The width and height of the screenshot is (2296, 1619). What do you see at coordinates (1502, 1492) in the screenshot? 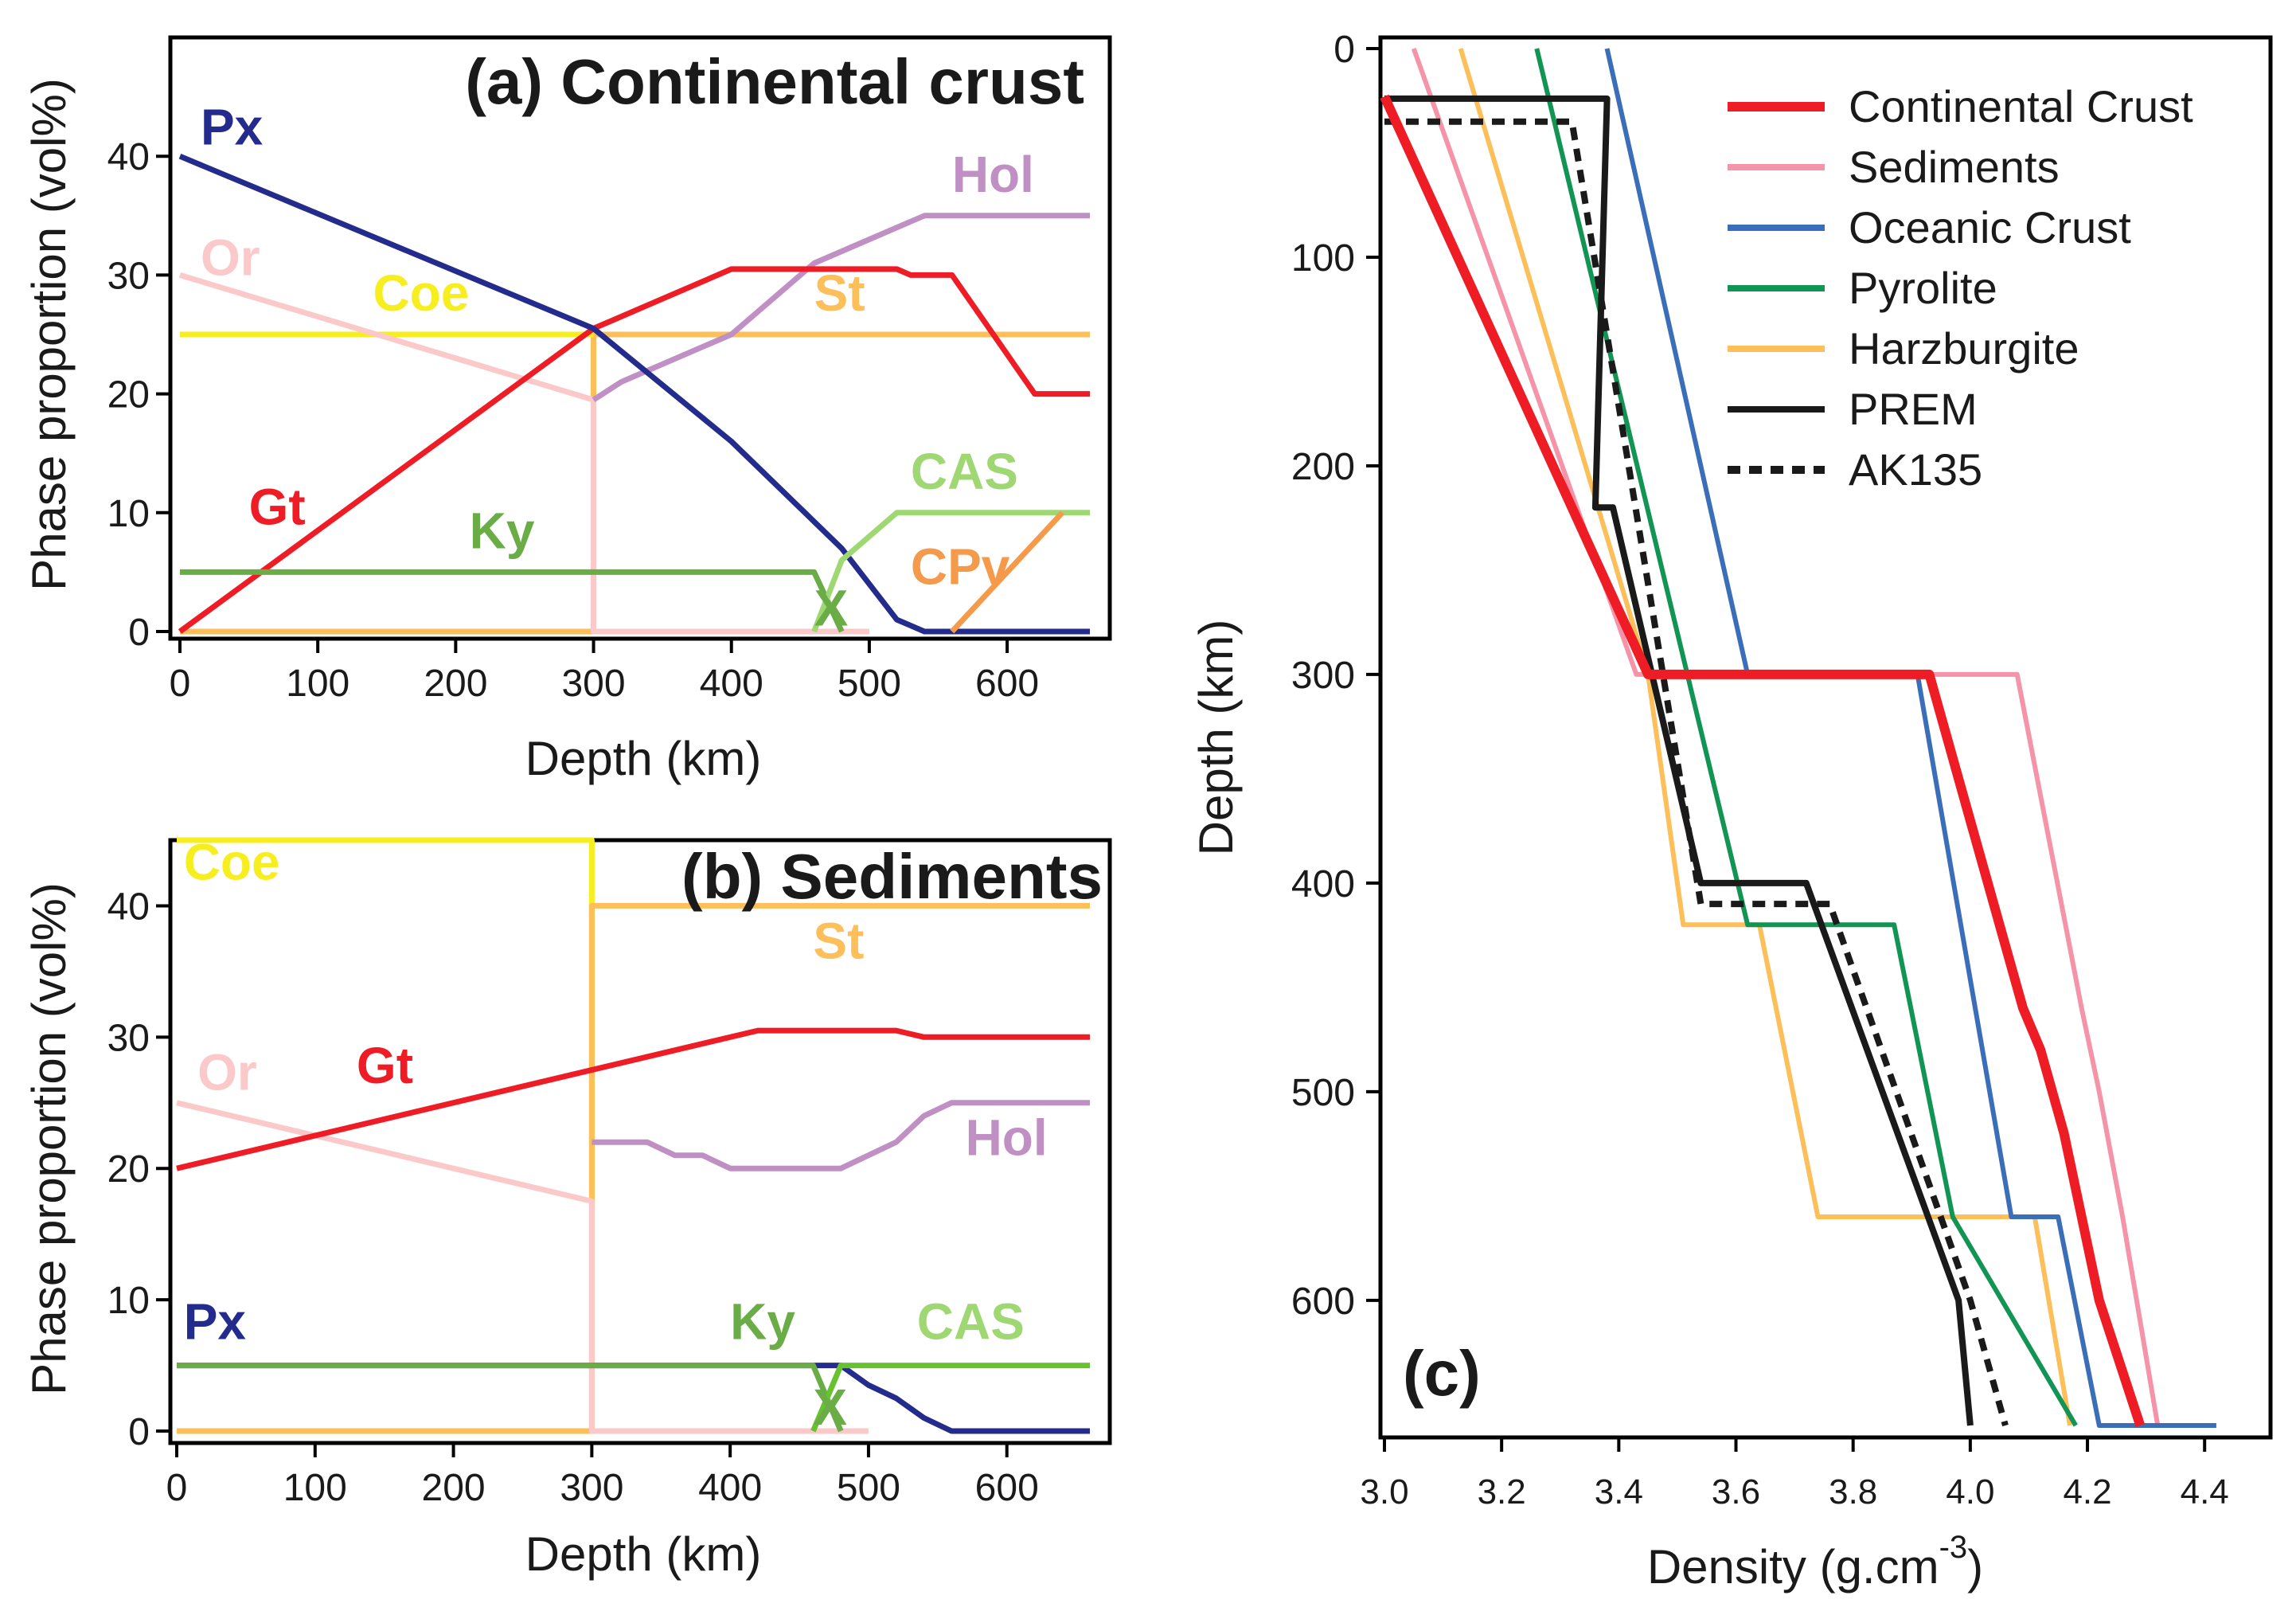
I see `x-tick-label-c: 3.2` at bounding box center [1502, 1492].